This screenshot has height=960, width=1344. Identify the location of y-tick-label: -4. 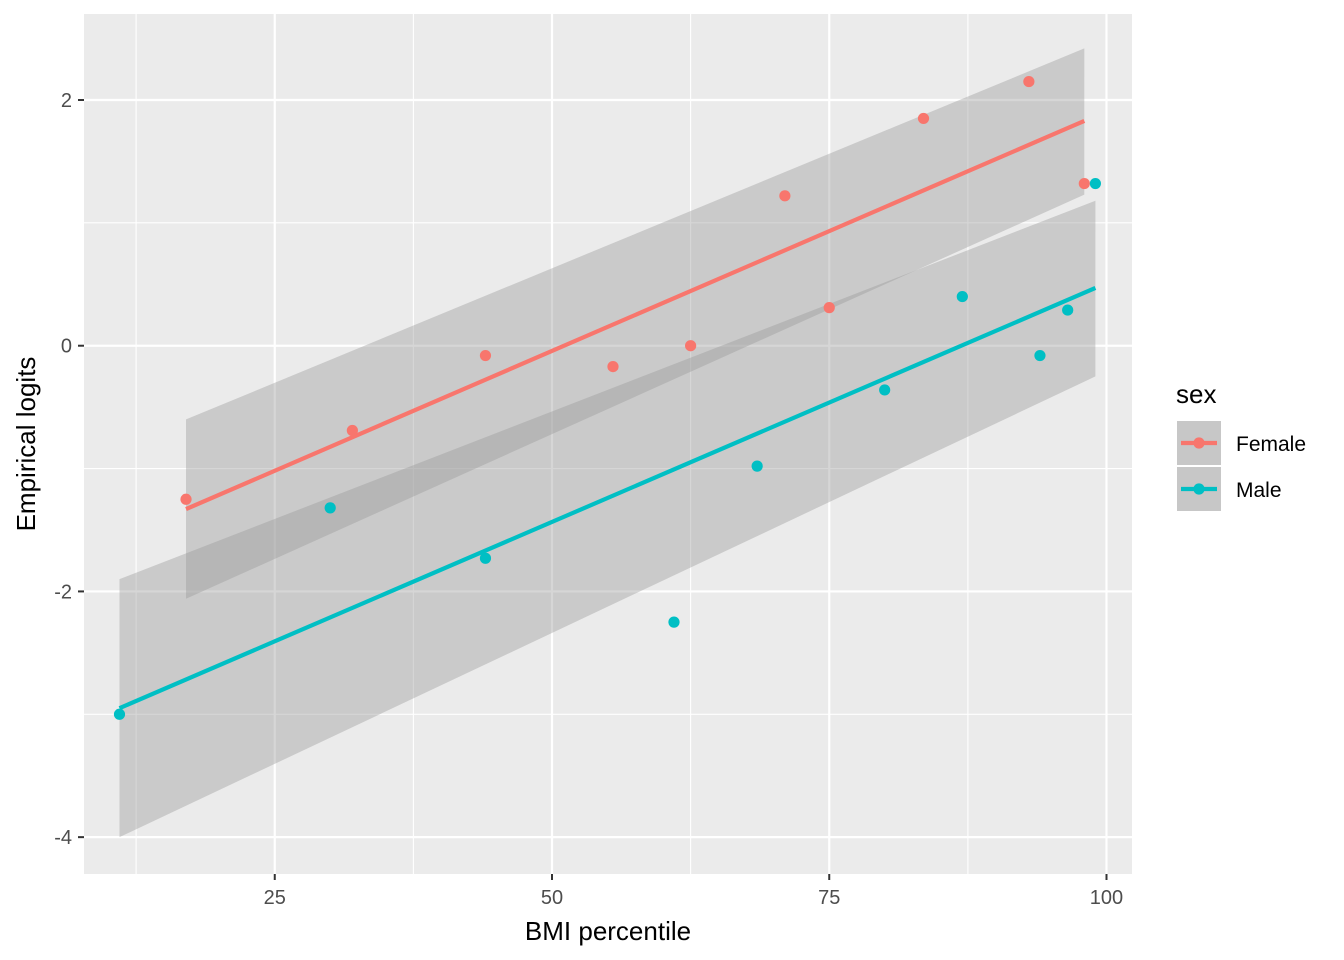
(63, 838).